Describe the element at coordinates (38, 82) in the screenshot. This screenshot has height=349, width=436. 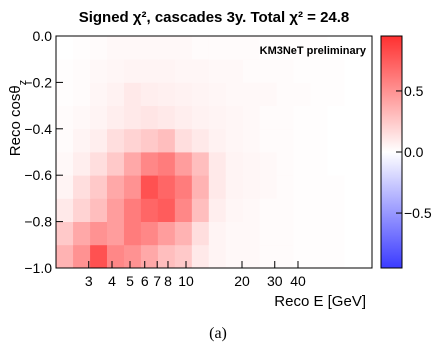
I see `y-tick-label: −0.2` at that location.